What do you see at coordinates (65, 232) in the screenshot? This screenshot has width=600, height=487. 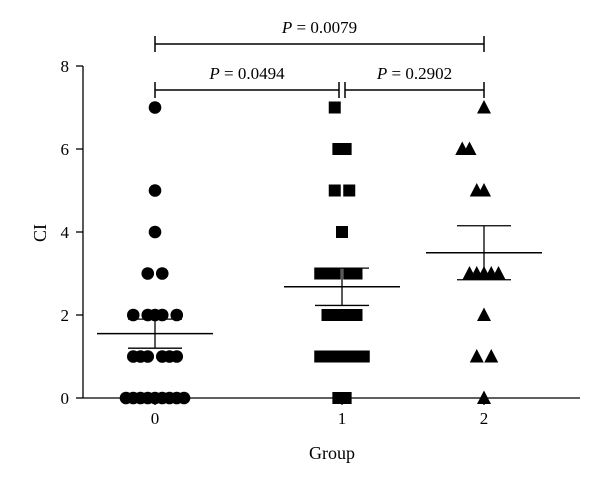 I see `y-tick-label: 4` at bounding box center [65, 232].